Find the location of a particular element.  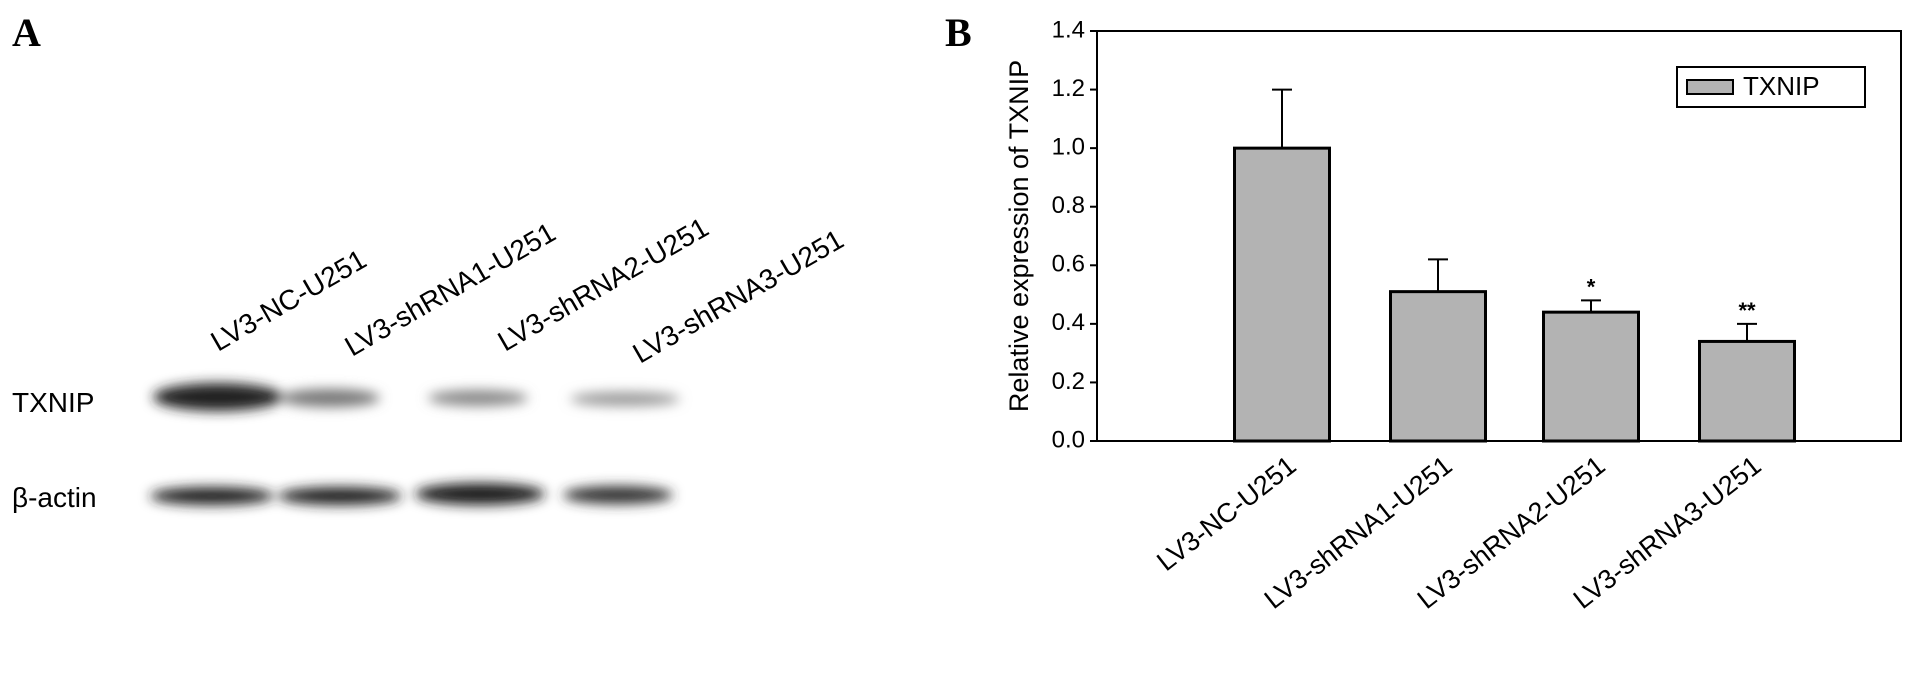

y-tick-label: 0.0 is located at coordinates (1068, 439).